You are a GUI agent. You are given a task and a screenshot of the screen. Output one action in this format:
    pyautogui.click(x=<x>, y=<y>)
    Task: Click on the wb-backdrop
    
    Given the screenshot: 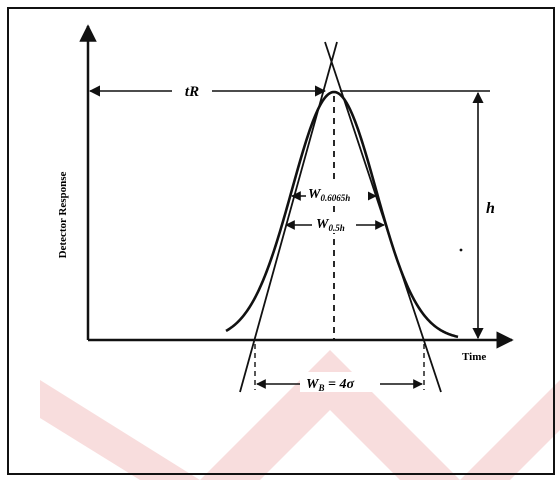 What is the action you would take?
    pyautogui.click(x=340, y=382)
    